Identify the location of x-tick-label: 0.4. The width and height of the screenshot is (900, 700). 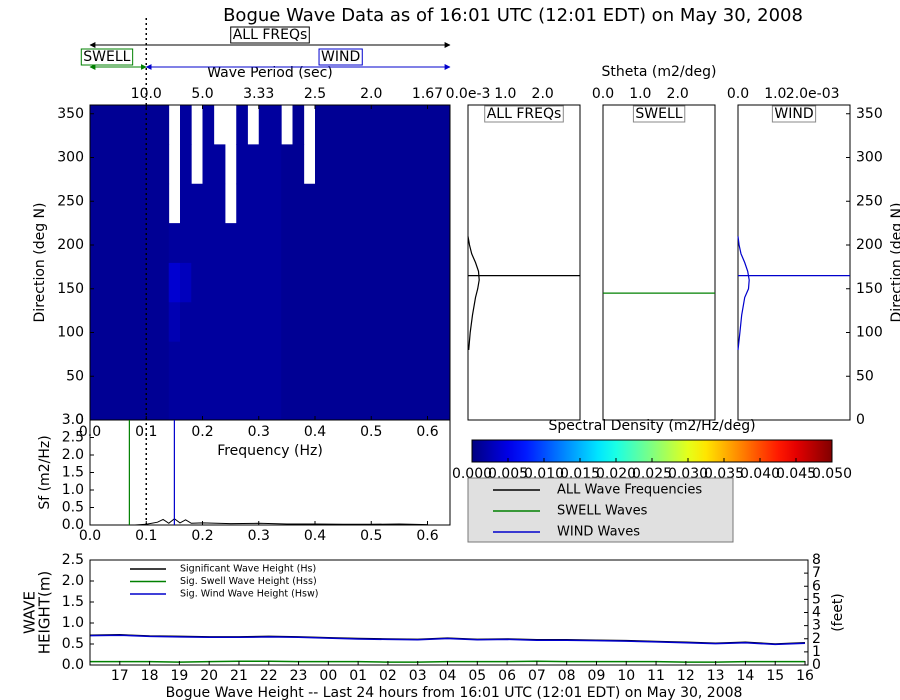
(315, 536).